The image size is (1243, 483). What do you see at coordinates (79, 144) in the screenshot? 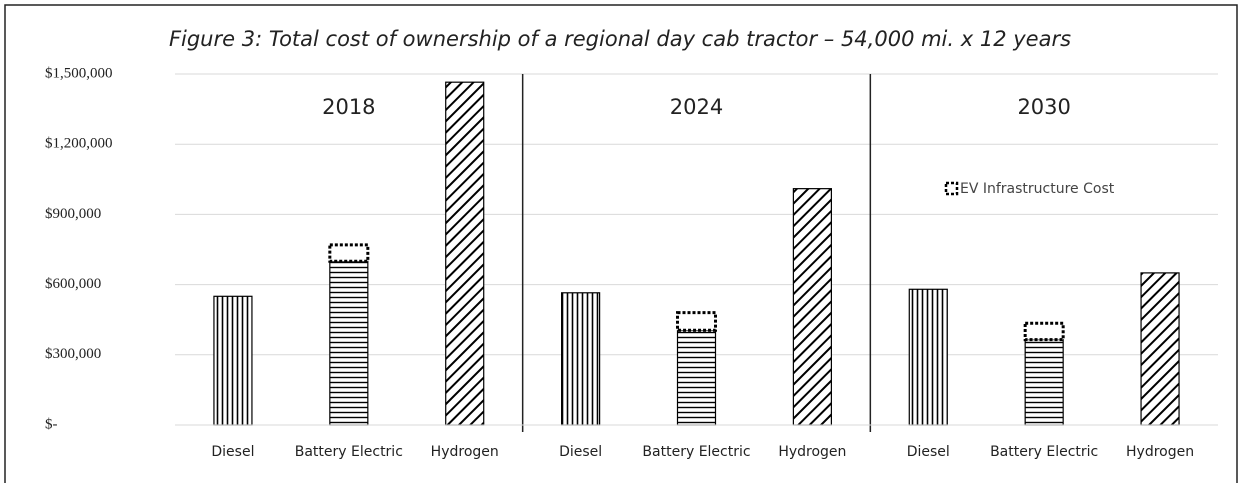
I see `y-tick-label: $1,200,000` at bounding box center [79, 144].